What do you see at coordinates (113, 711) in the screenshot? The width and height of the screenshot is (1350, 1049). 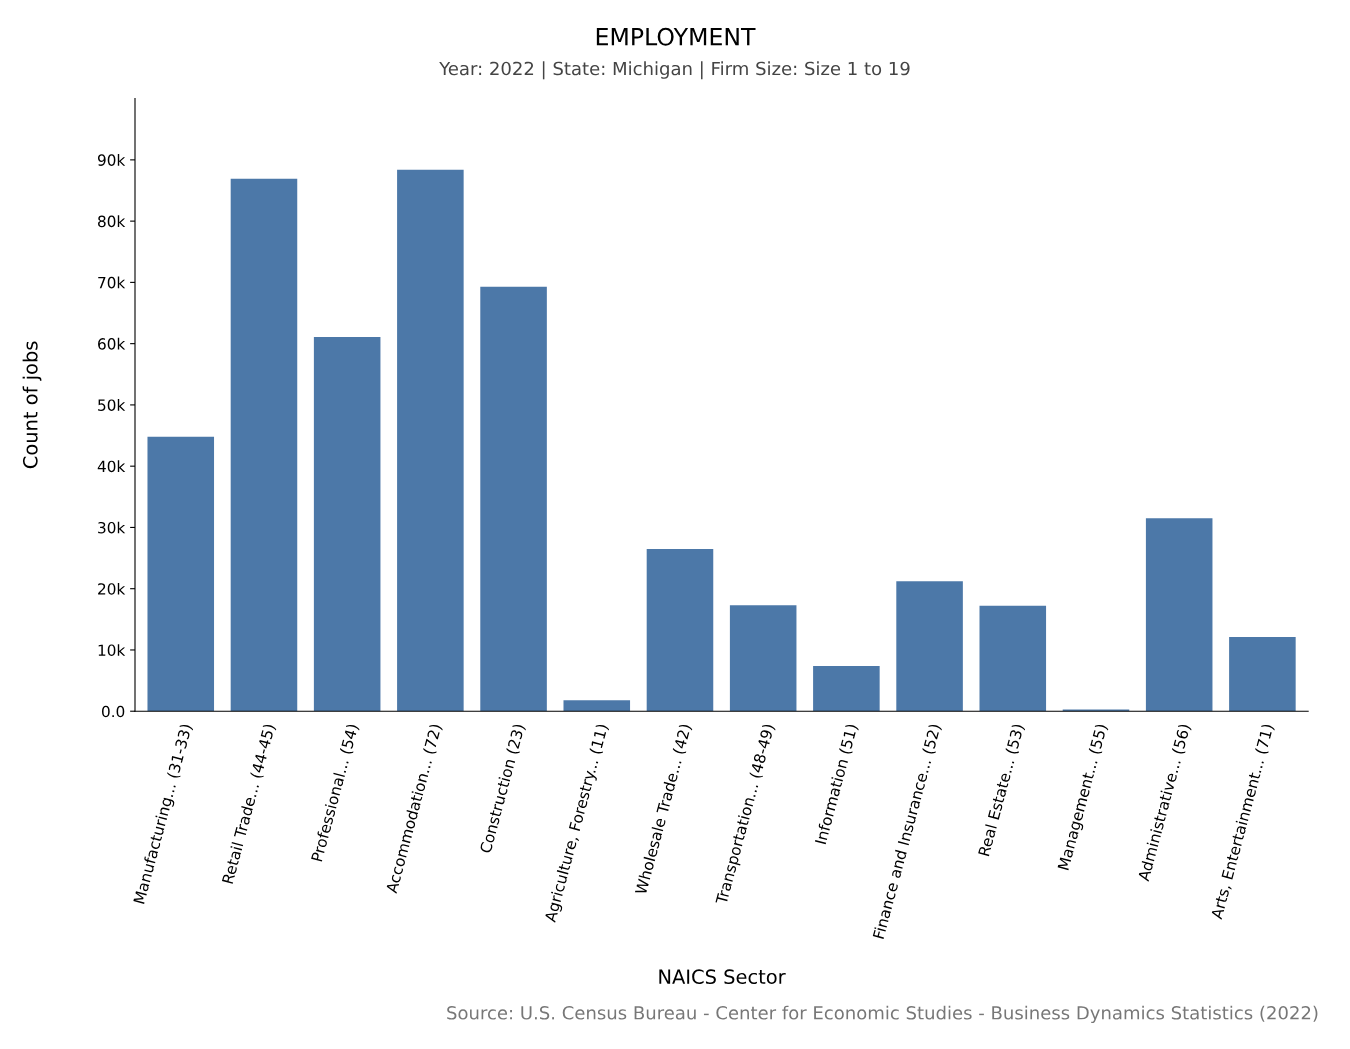 I see `y-tick-label: 0.0` at bounding box center [113, 711].